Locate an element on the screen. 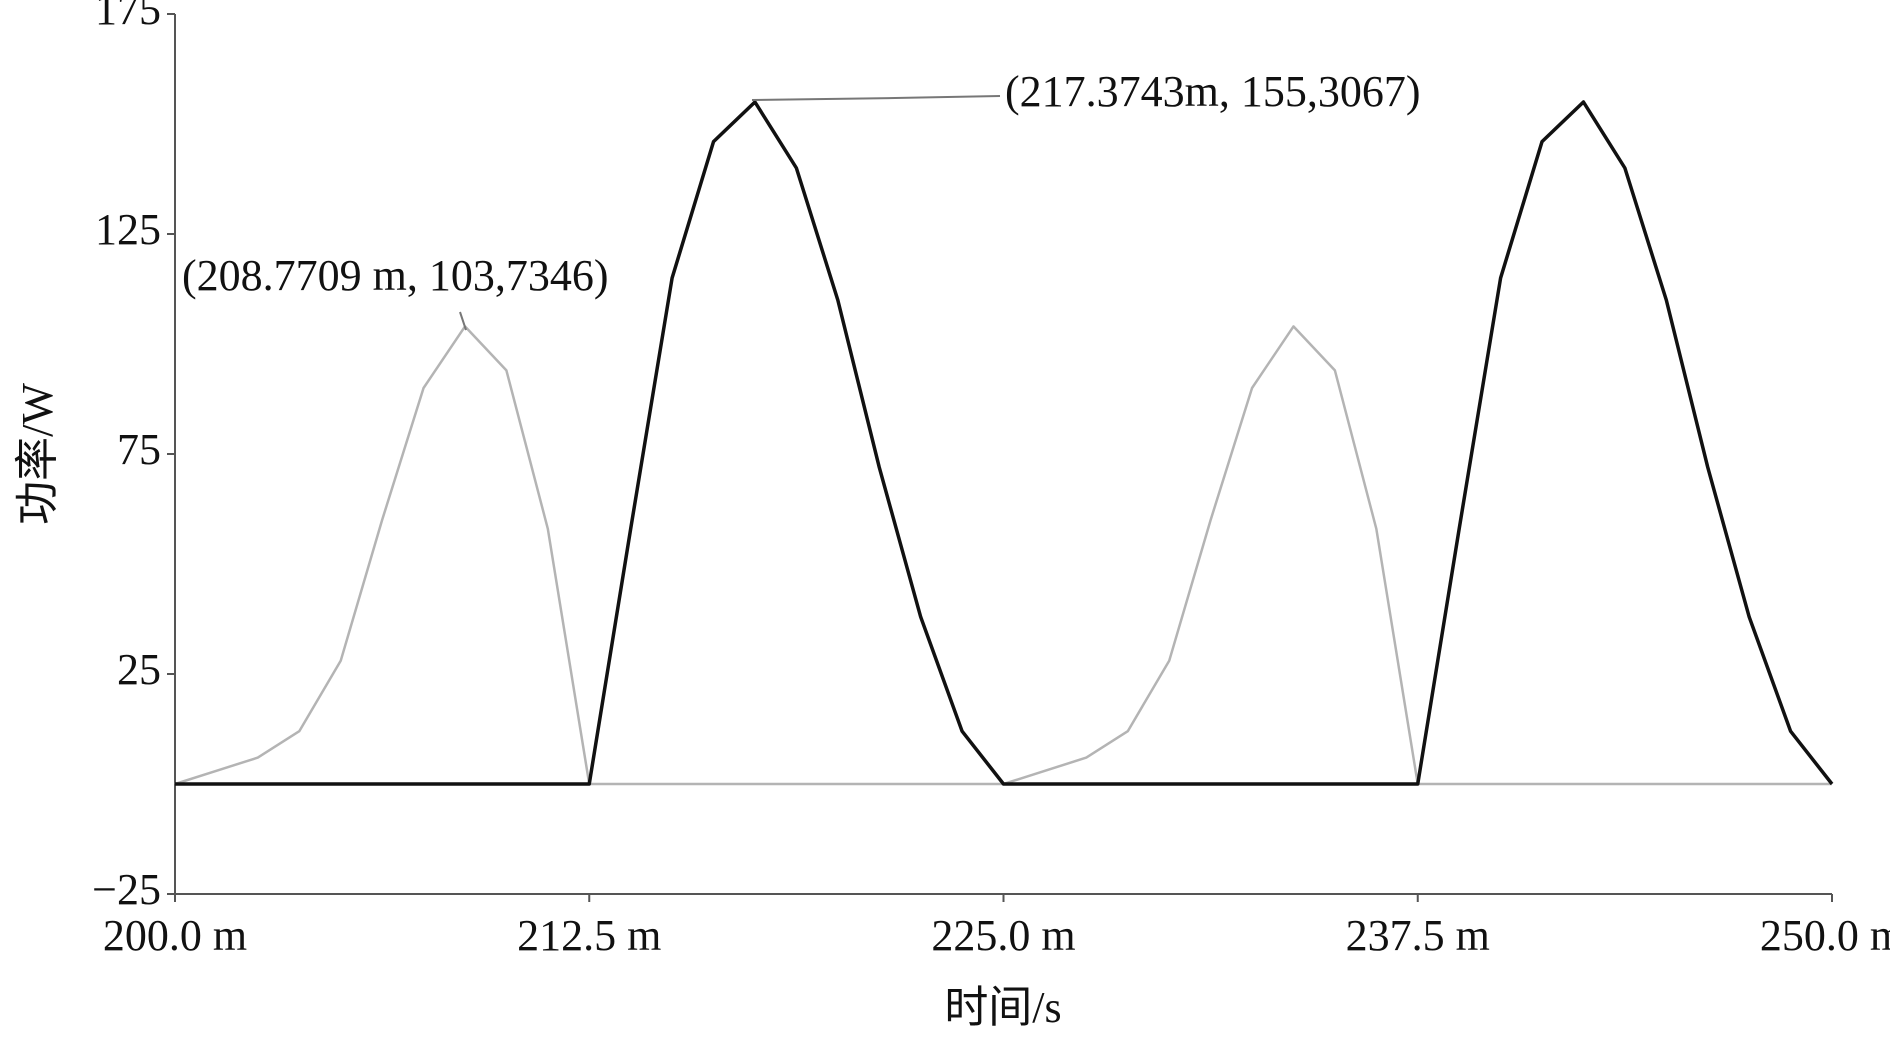 Image resolution: width=1890 pixels, height=1038 pixels. y-tick-label: 25 is located at coordinates (139, 669).